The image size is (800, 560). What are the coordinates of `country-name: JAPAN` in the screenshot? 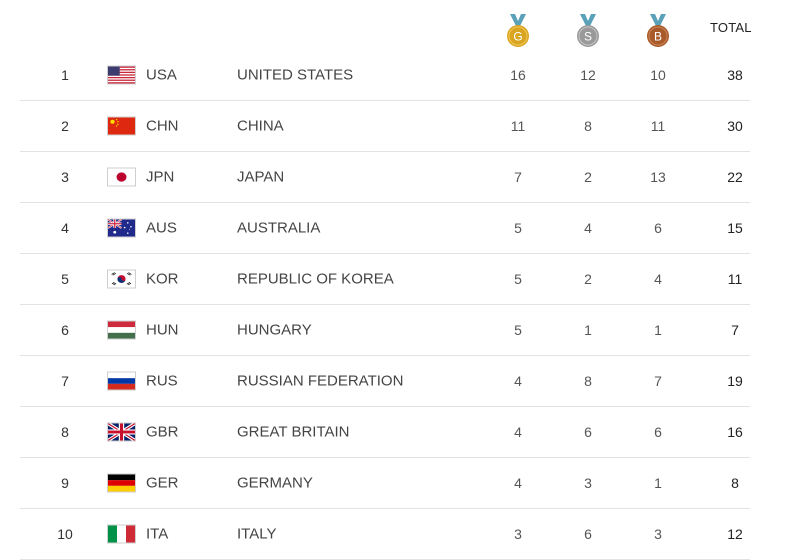 It's located at (261, 177).